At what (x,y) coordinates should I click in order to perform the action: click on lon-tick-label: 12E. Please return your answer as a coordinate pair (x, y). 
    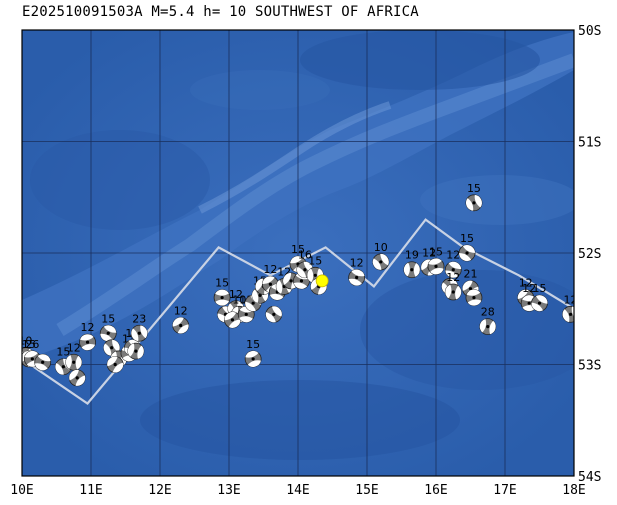
    Looking at the image, I should click on (159, 490).